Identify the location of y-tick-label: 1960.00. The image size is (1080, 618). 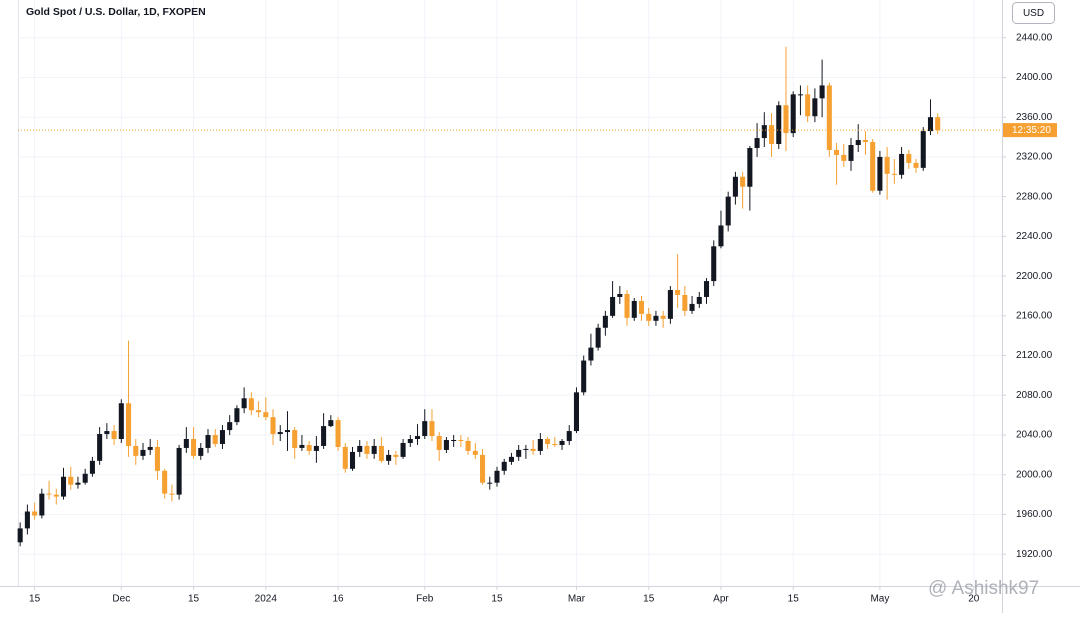
(1034, 514).